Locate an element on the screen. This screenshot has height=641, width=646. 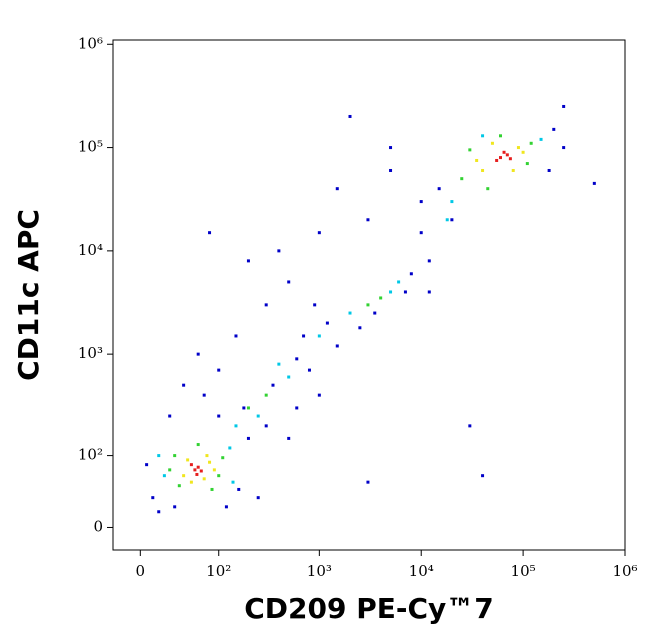
y-tick-label: 0 is located at coordinates (98, 526).